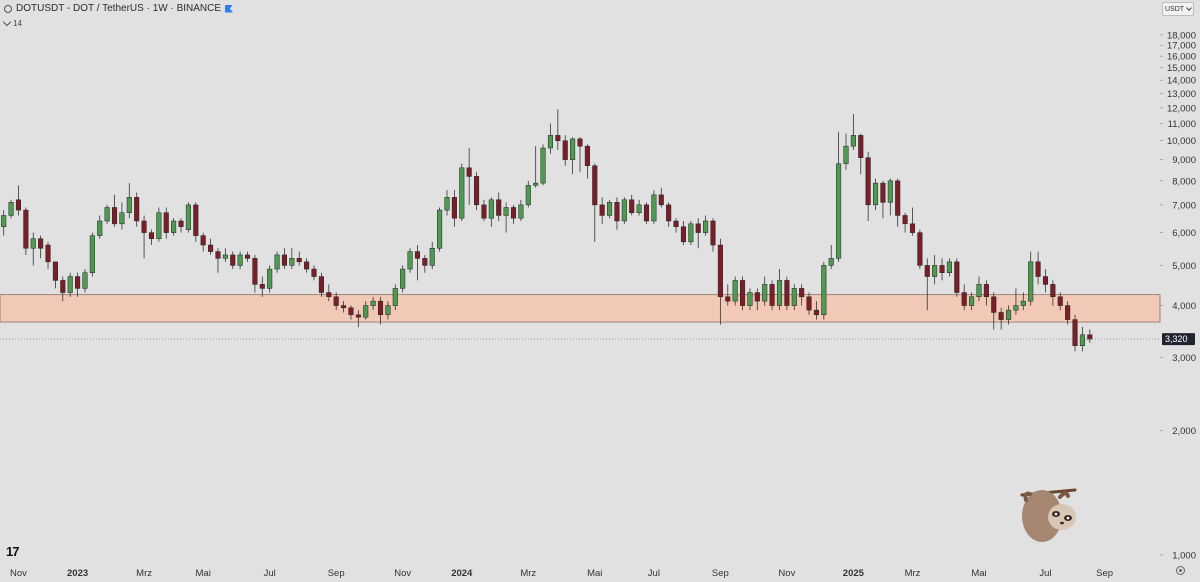 The width and height of the screenshot is (1200, 582). What do you see at coordinates (229, 8) in the screenshot?
I see `flag-icon` at bounding box center [229, 8].